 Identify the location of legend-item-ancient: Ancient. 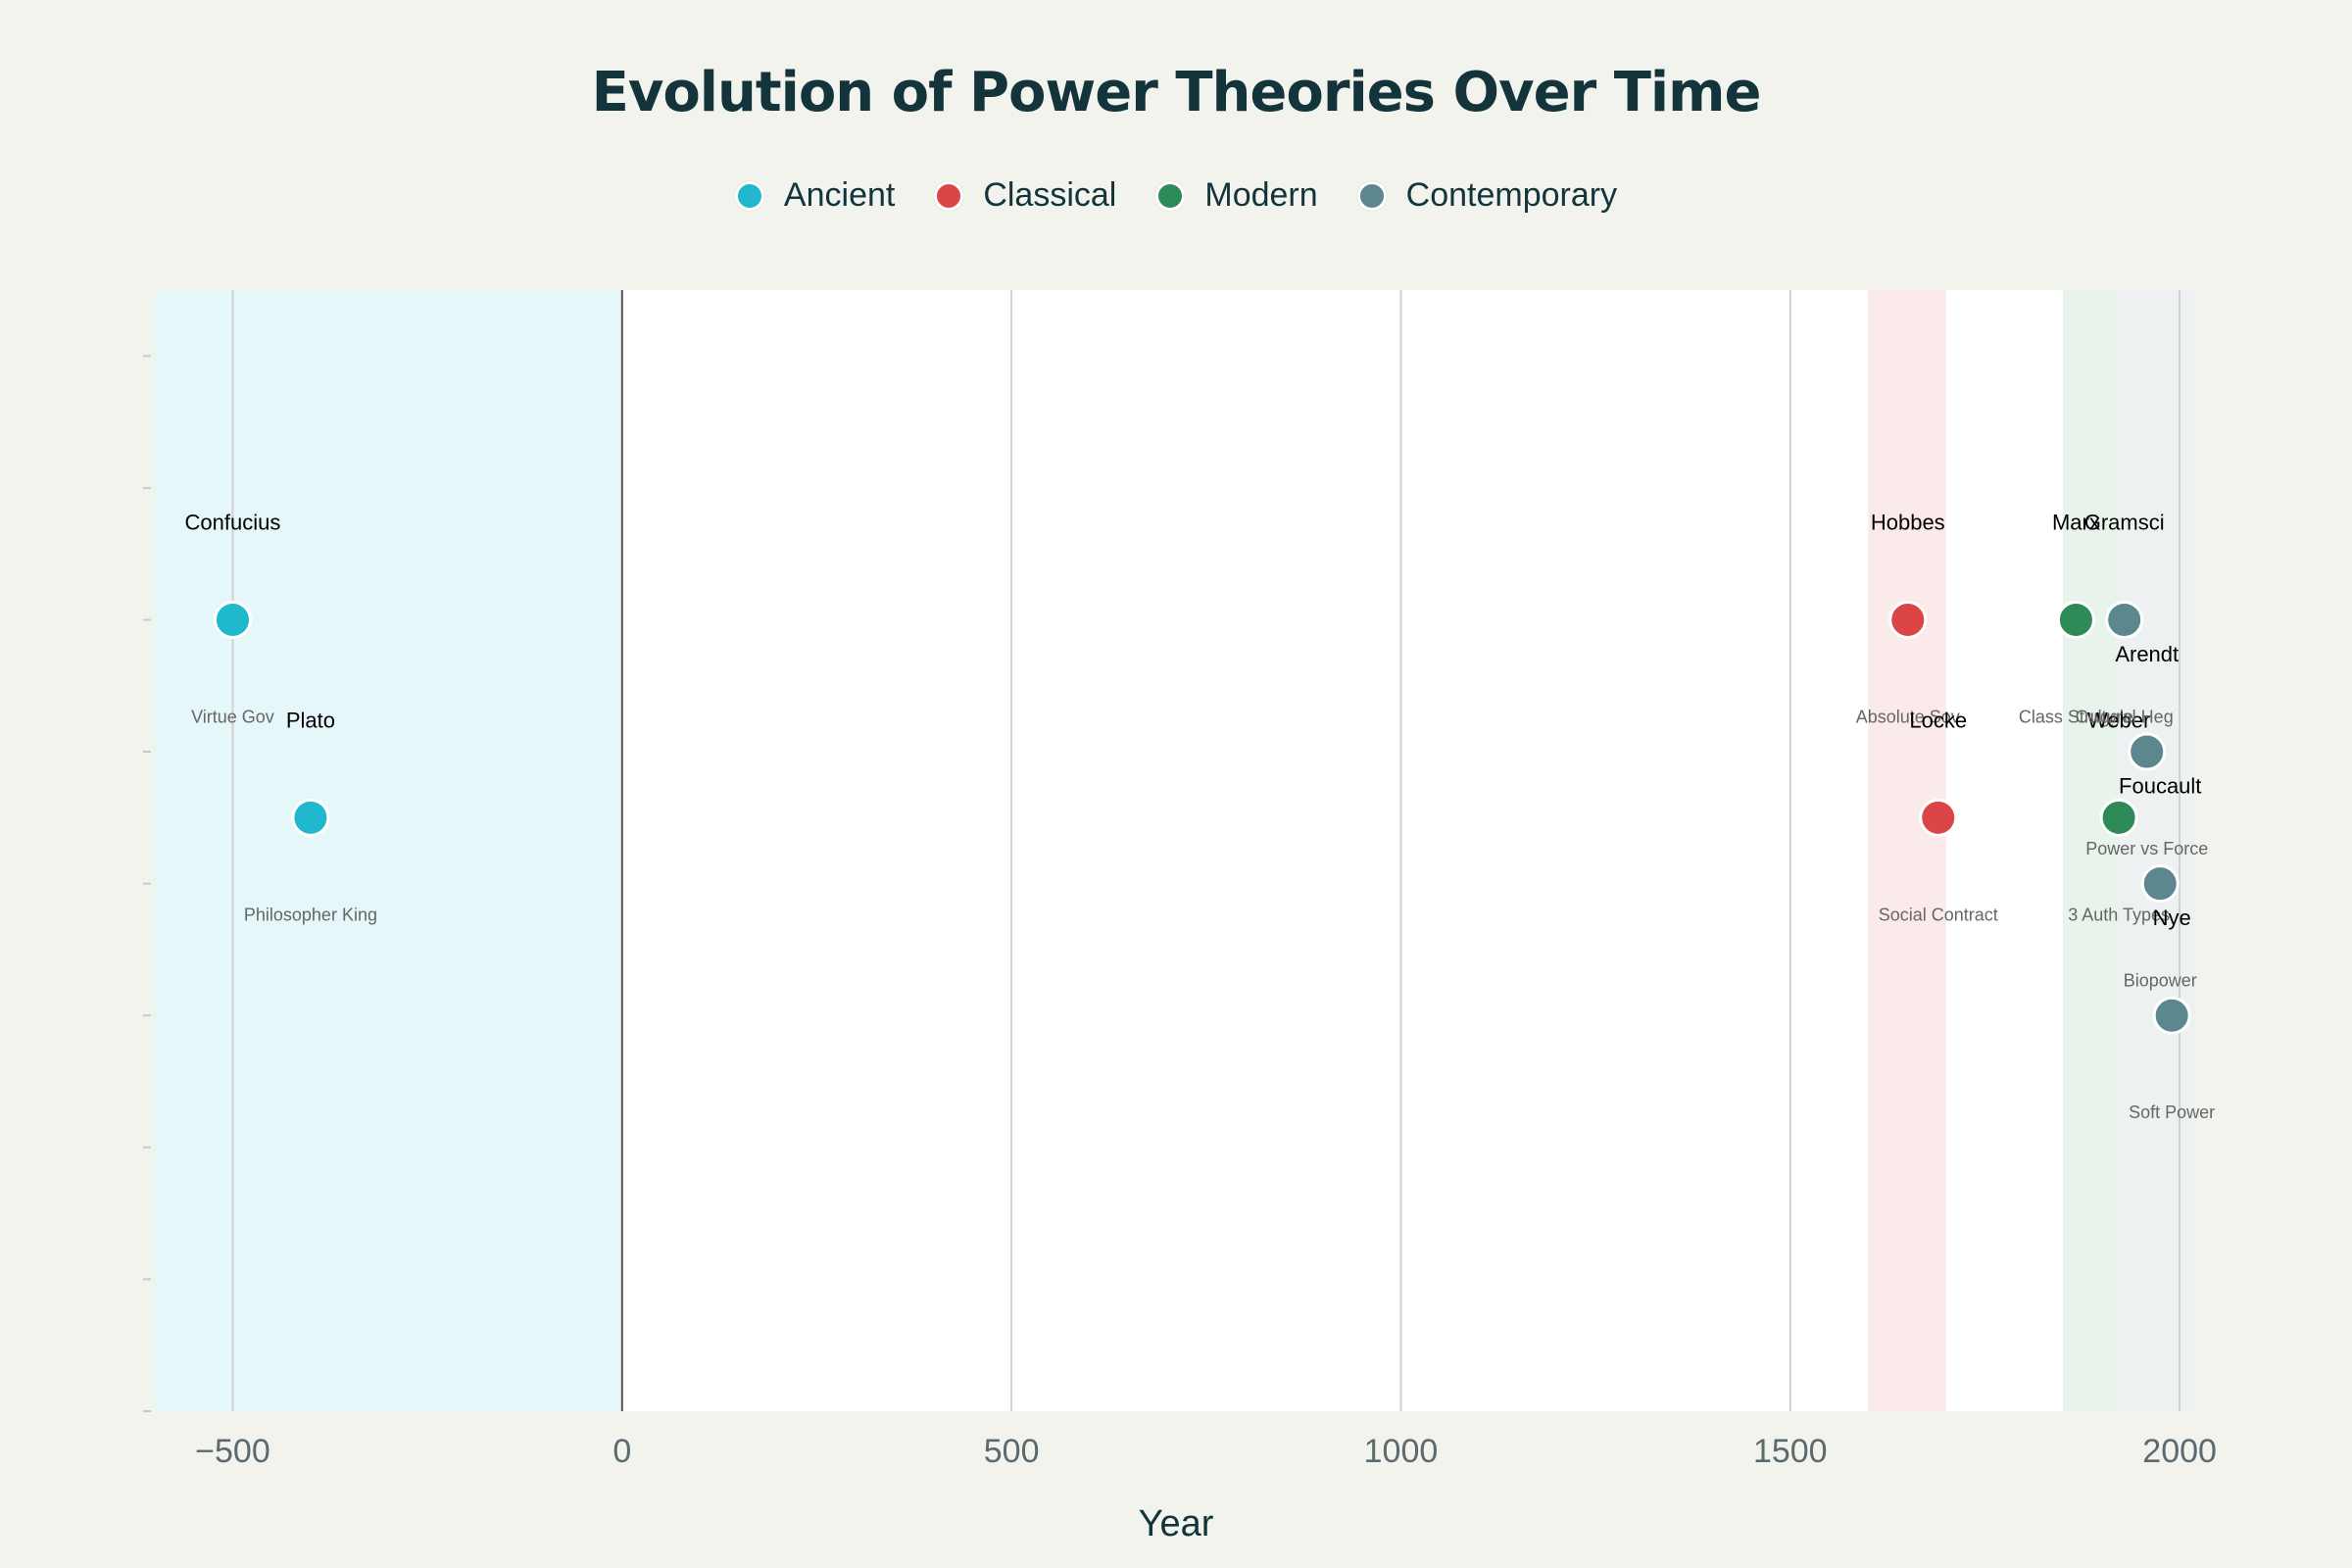
(815, 195).